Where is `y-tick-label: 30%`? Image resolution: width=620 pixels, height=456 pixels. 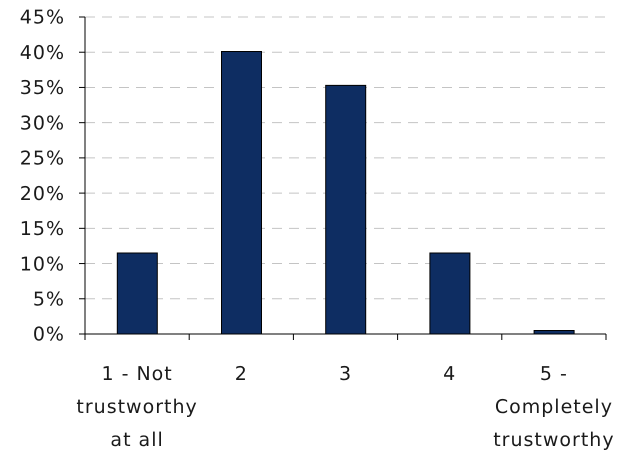 y-tick-label: 30% is located at coordinates (42, 123).